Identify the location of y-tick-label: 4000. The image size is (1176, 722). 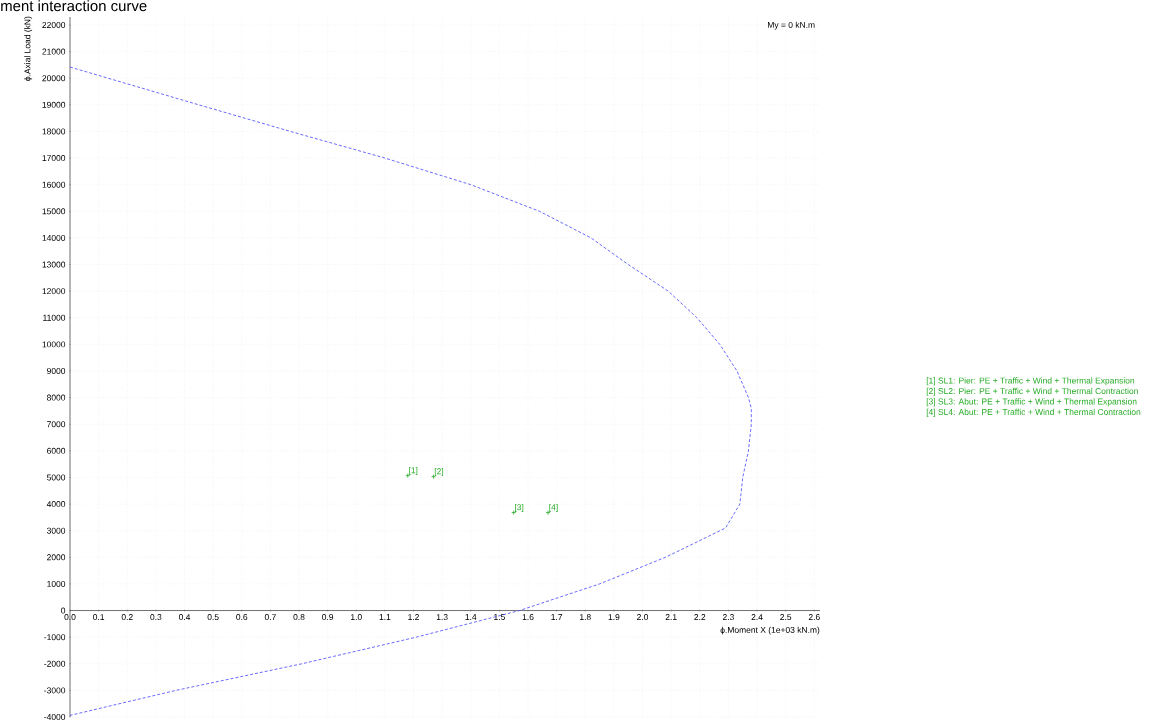
(56, 504).